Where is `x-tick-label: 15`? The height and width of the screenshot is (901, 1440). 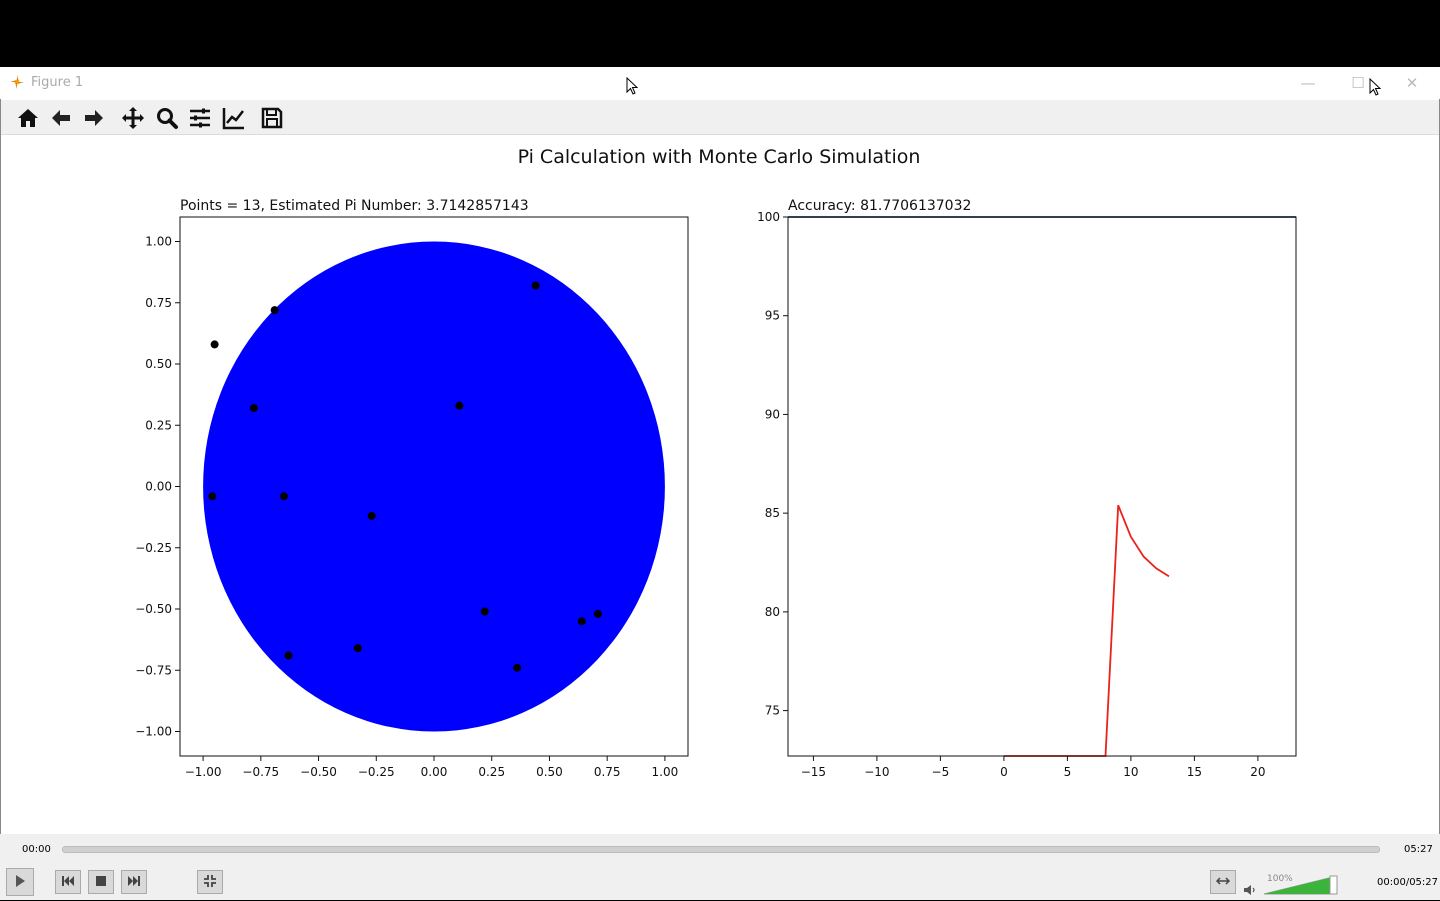
x-tick-label: 15 is located at coordinates (1194, 772).